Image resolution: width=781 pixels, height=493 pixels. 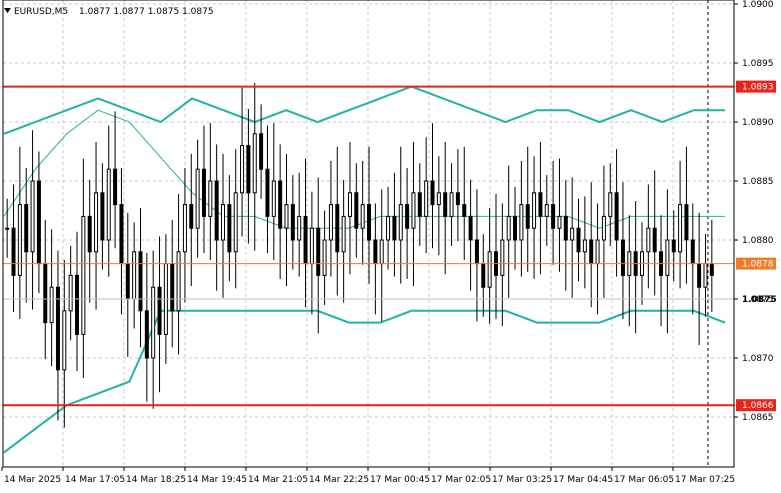 I want to click on chart-header: EURUSD,M5 1.0877 1.0877 1.0875 1.0875, so click(x=109, y=12).